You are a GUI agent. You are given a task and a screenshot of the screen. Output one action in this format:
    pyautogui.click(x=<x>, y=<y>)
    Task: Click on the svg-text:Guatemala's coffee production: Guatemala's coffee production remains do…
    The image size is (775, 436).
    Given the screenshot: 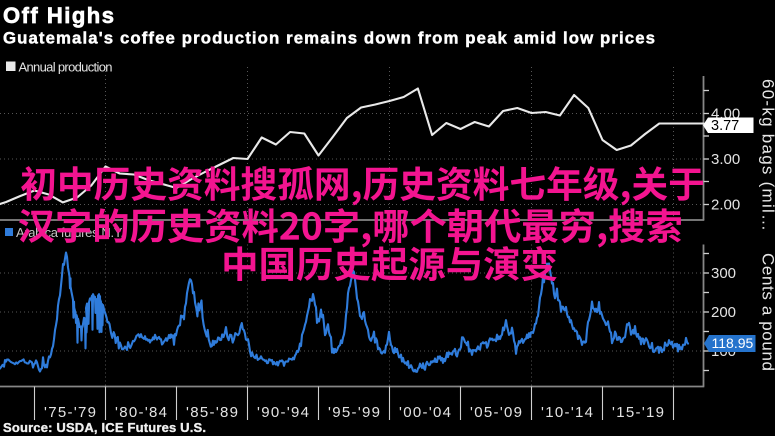 What is the action you would take?
    pyautogui.click(x=329, y=38)
    